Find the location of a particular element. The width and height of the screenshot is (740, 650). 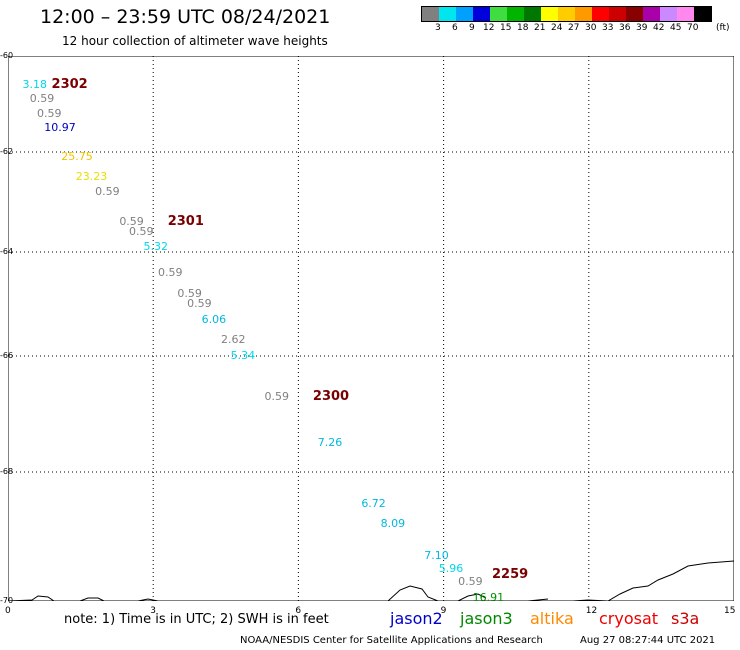

pass-time-label: 2259 is located at coordinates (510, 575).